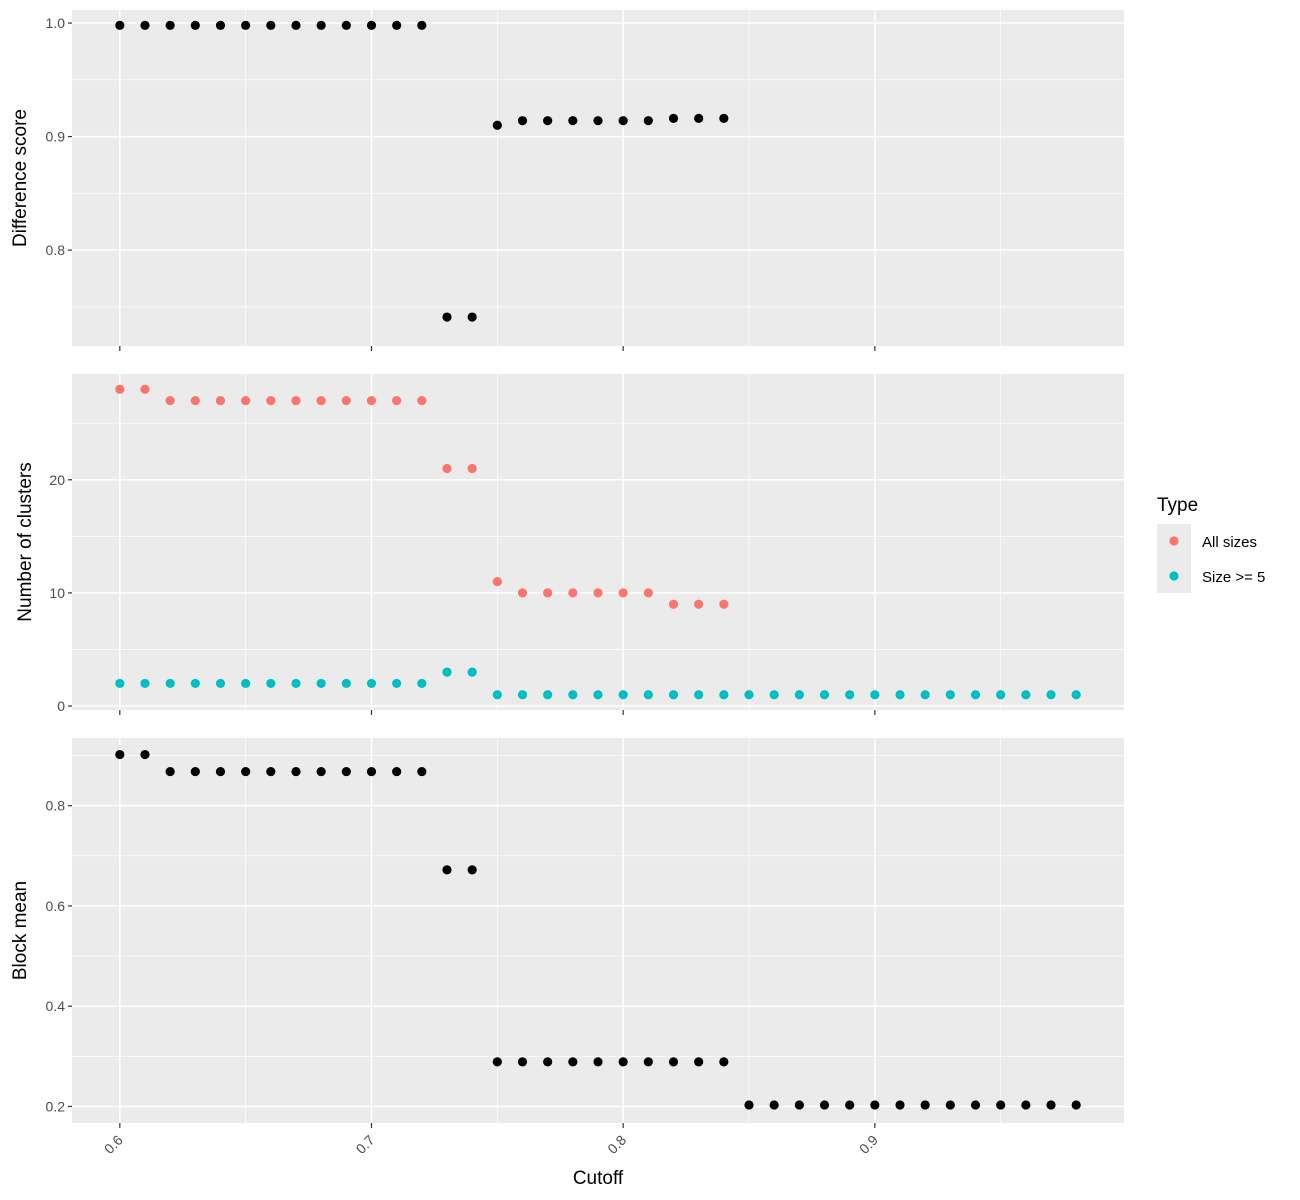 The width and height of the screenshot is (1300, 1200). I want to click on data-point: 0.67, 0.868, so click(296, 771).